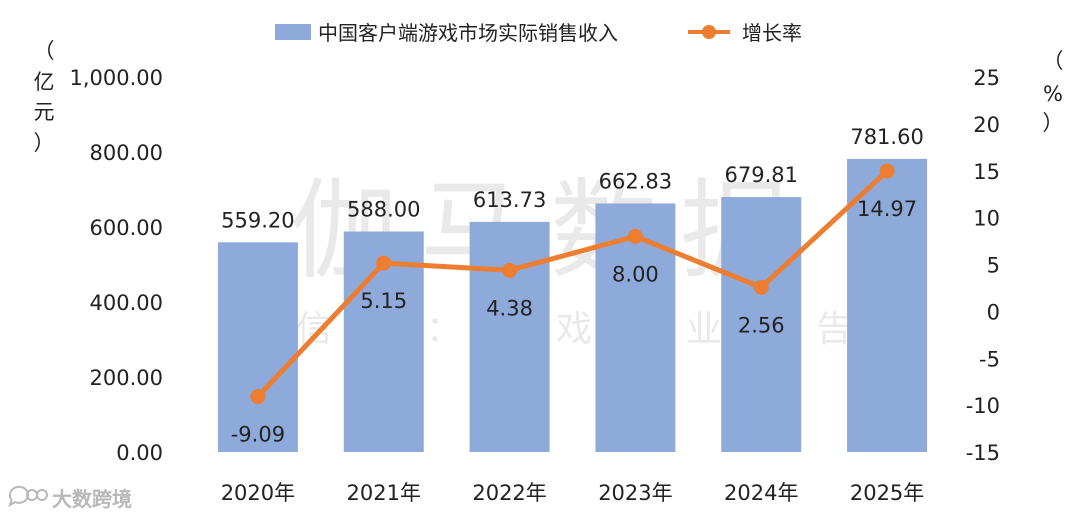 This screenshot has width=1080, height=520. What do you see at coordinates (993, 312) in the screenshot?
I see `right-tick-label: 0` at bounding box center [993, 312].